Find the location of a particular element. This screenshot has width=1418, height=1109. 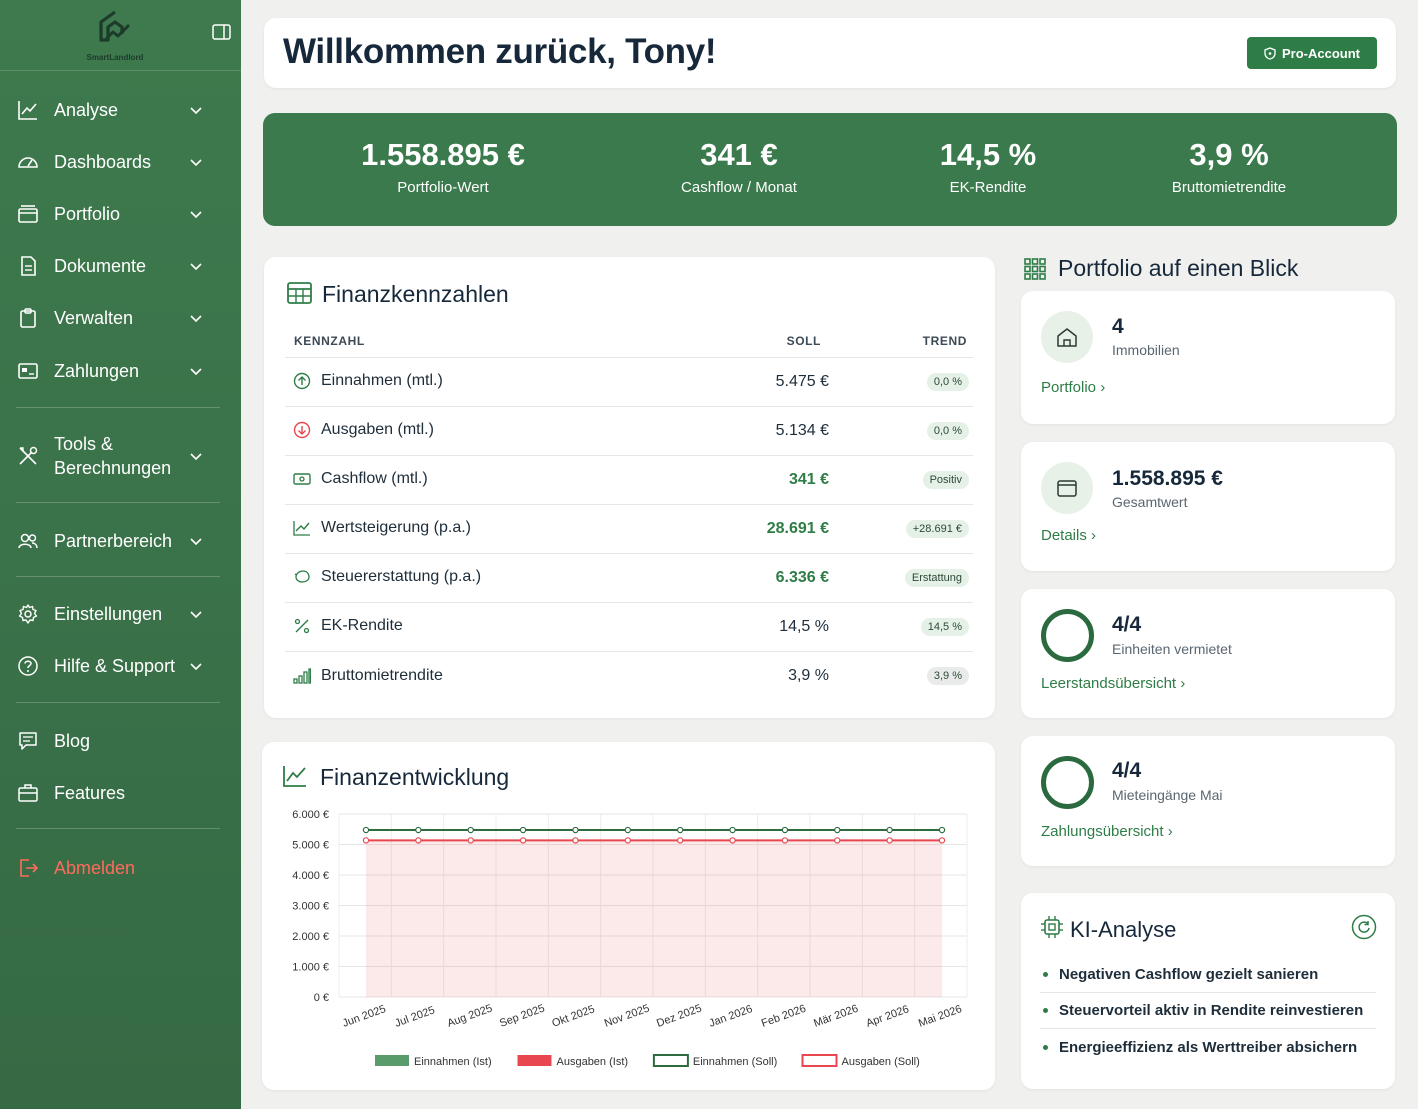

sidebar-item-features: Features is located at coordinates (120, 793).